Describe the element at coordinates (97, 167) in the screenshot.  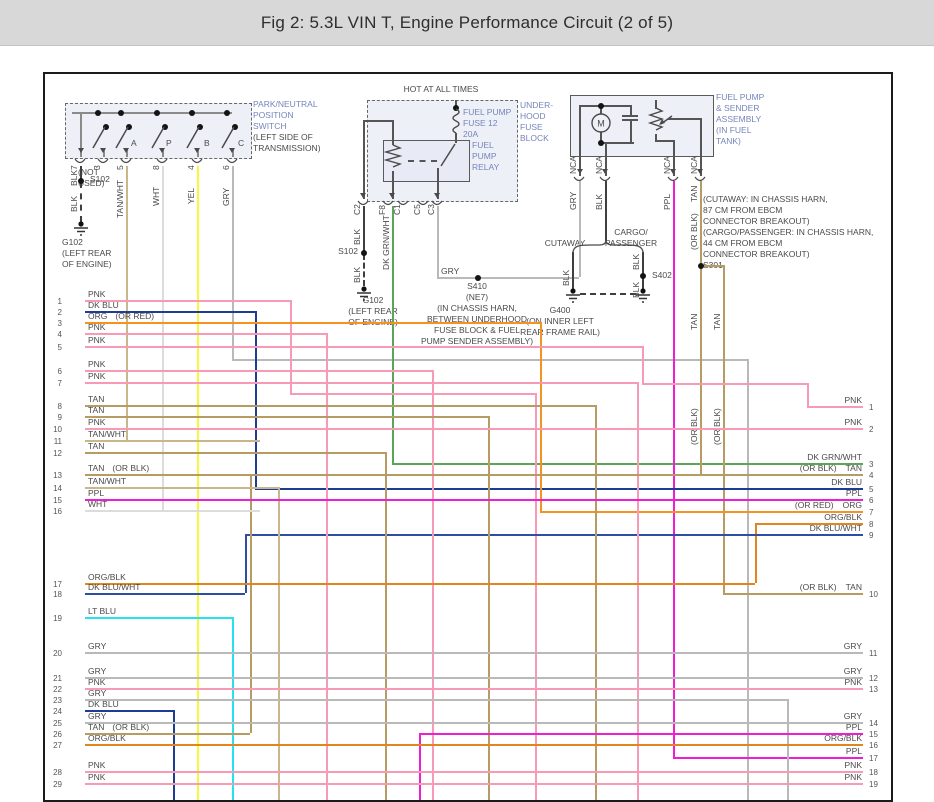
I see `rotated-wire-label: 3` at that location.